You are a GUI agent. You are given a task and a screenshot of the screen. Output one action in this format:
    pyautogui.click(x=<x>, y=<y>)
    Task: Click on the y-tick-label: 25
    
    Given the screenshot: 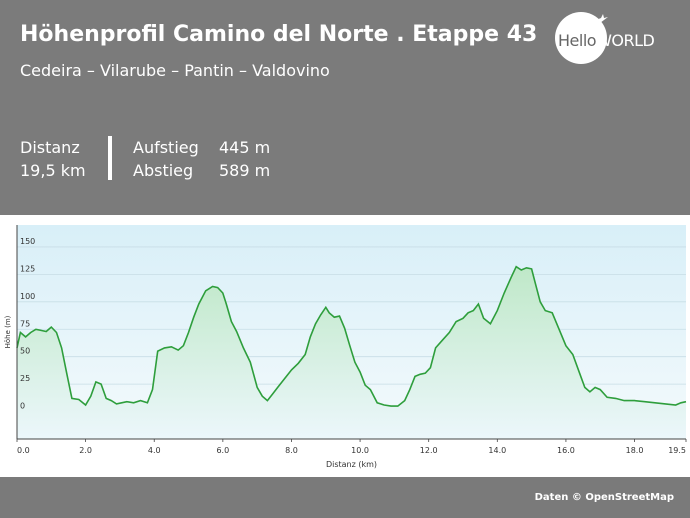 What is the action you would take?
    pyautogui.click(x=25, y=378)
    